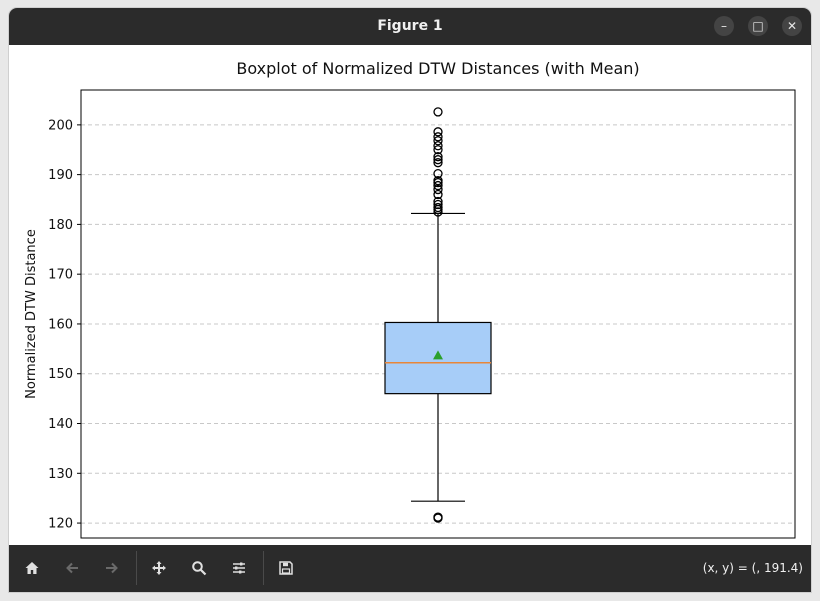  What do you see at coordinates (792, 26) in the screenshot?
I see `close-button: ✕` at bounding box center [792, 26].